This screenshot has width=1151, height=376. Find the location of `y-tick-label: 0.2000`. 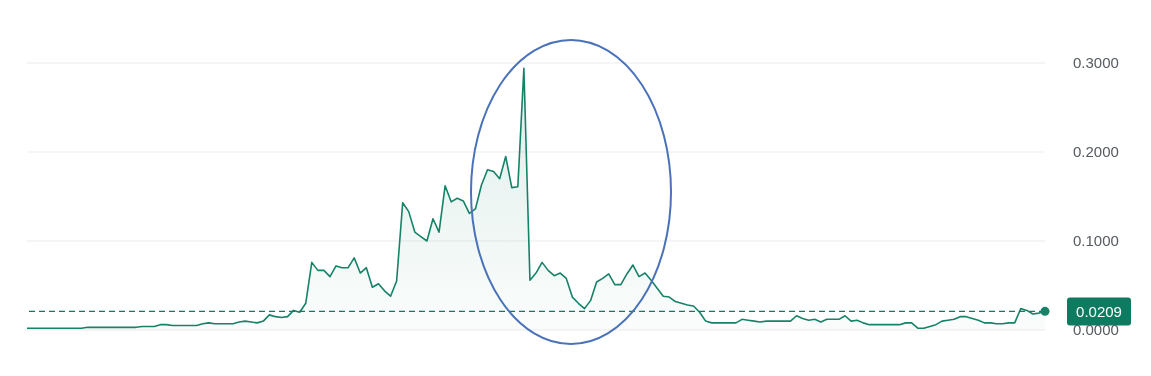

y-tick-label: 0.2000 is located at coordinates (1096, 152).